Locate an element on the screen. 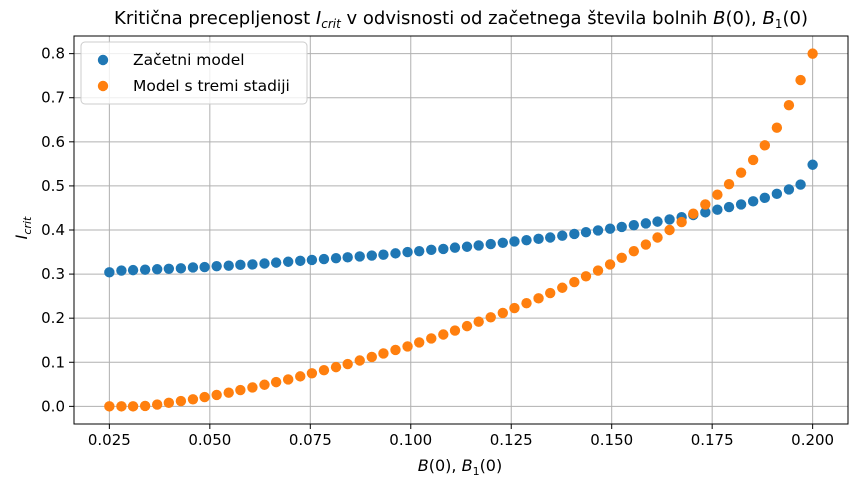 The image size is (856, 485). x-axis-label: B(0), B1(0) is located at coordinates (460, 467).